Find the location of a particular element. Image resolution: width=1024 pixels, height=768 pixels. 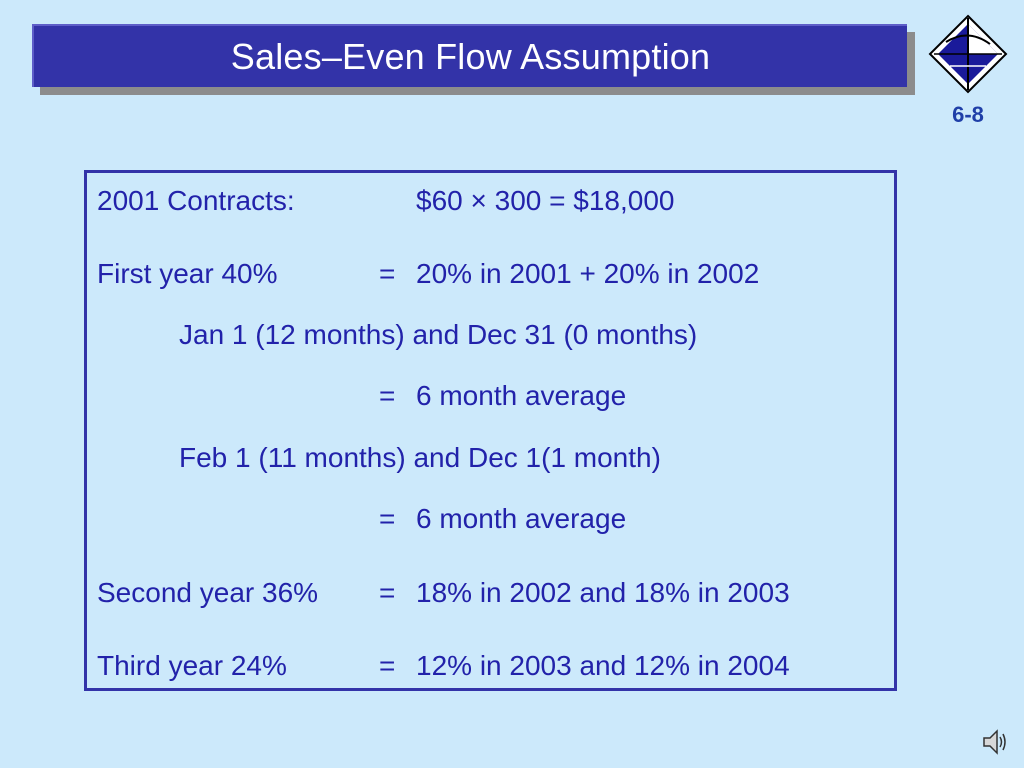

slide-title: Sales–Even Flow Assumption is located at coordinates (470, 56).